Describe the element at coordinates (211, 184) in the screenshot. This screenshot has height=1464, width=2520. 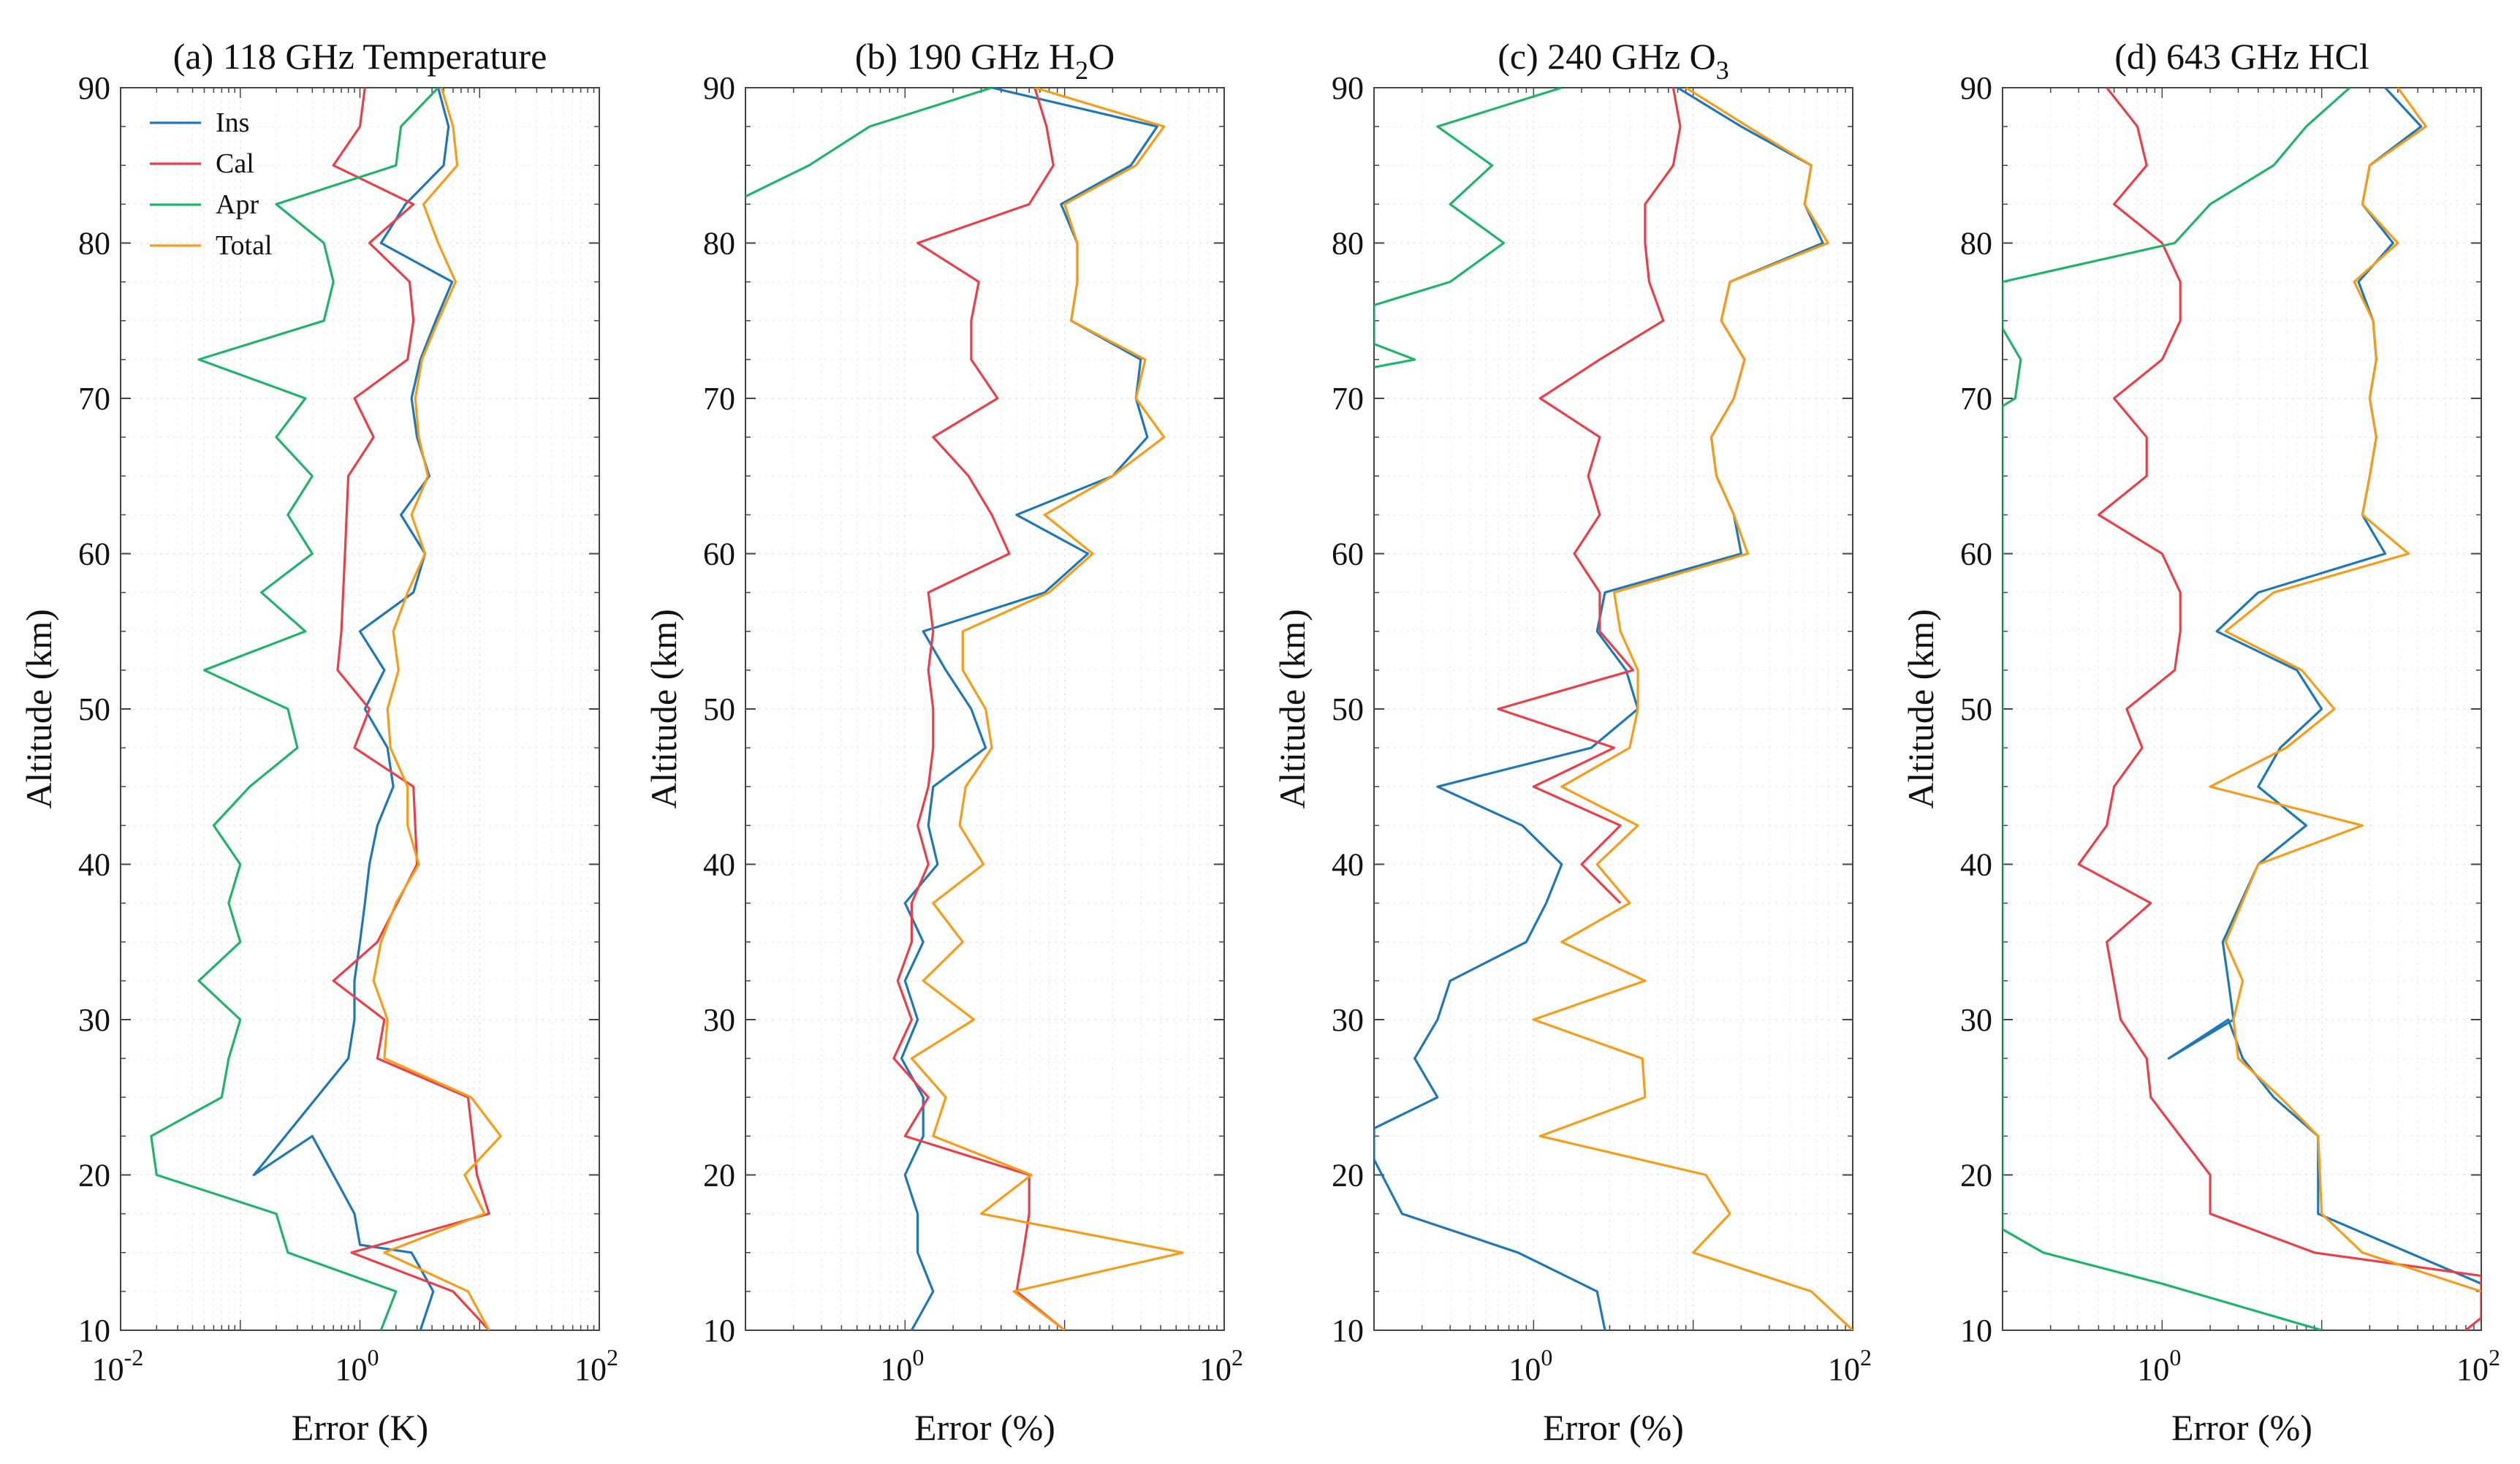
I see `legend: Ins Cal Apr Total` at that location.